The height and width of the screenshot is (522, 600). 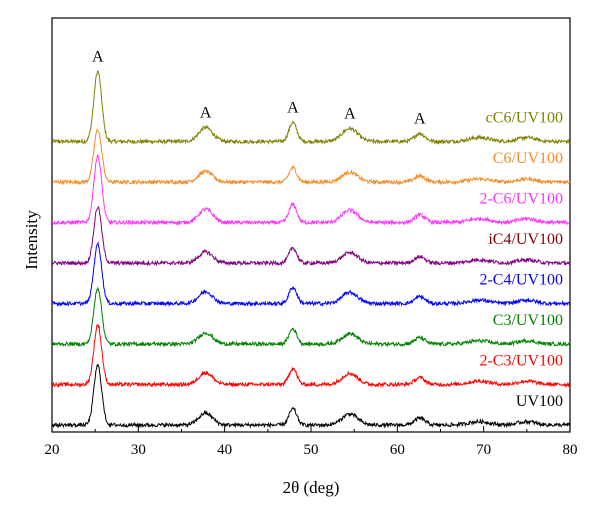 What do you see at coordinates (259, 88) in the screenshot?
I see `peak-labels: A A A A A` at bounding box center [259, 88].